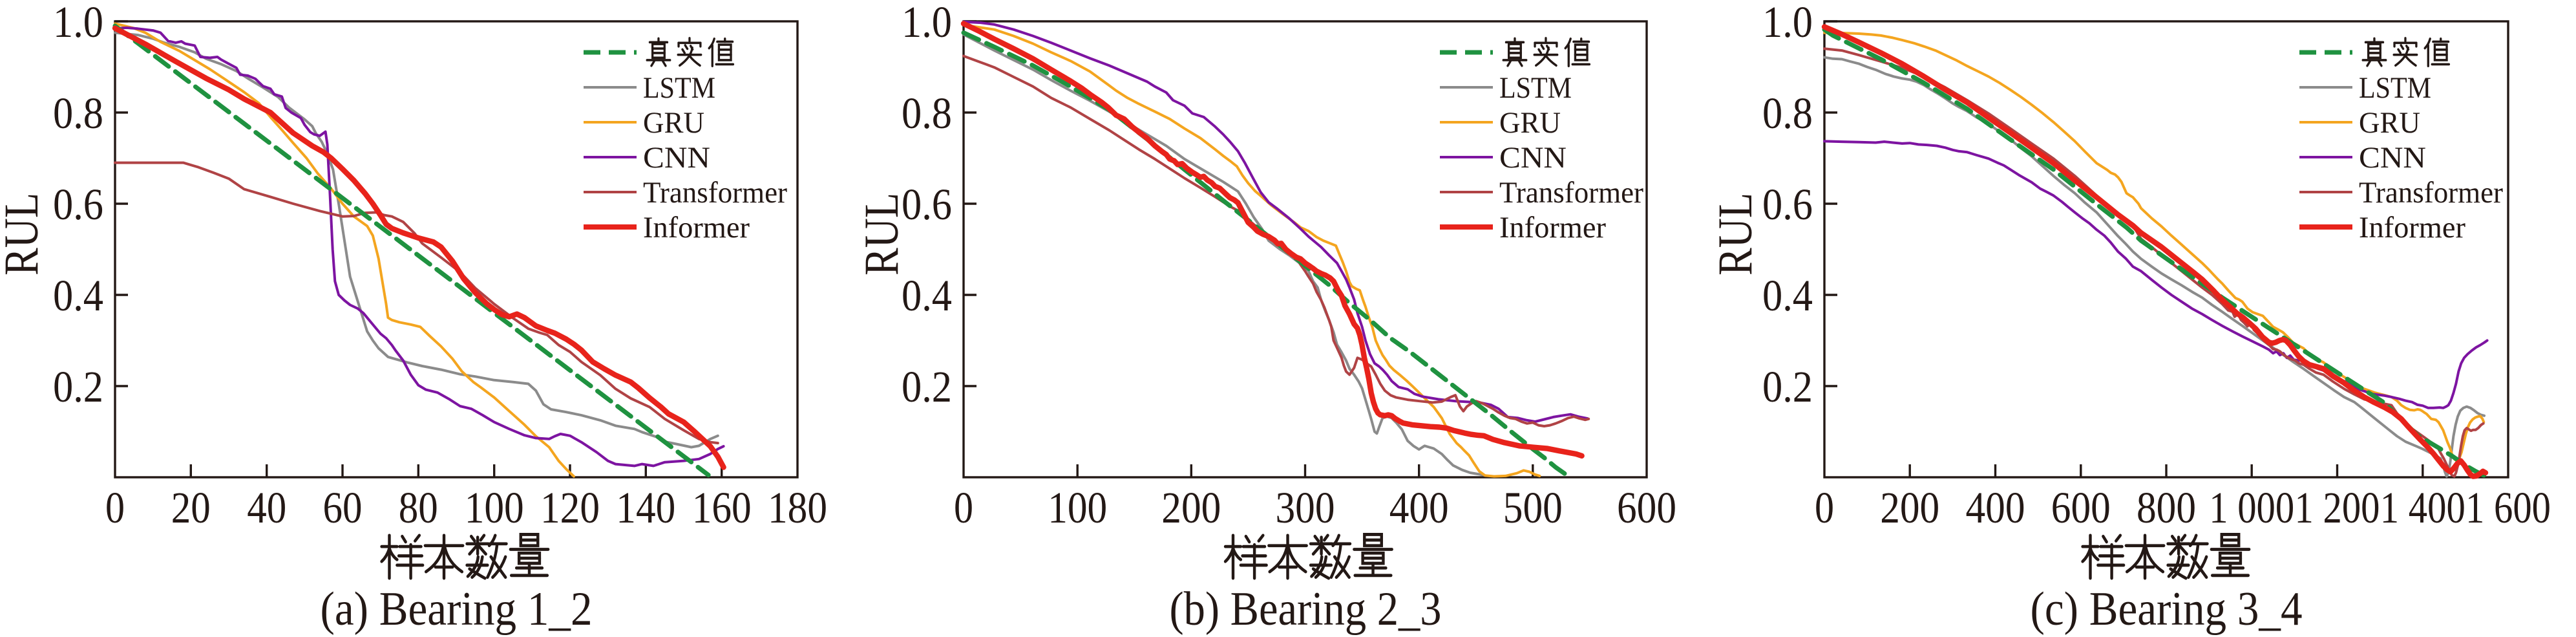 The height and width of the screenshot is (637, 2576). I want to click on svg-text: 1 200, so click(2337, 507).